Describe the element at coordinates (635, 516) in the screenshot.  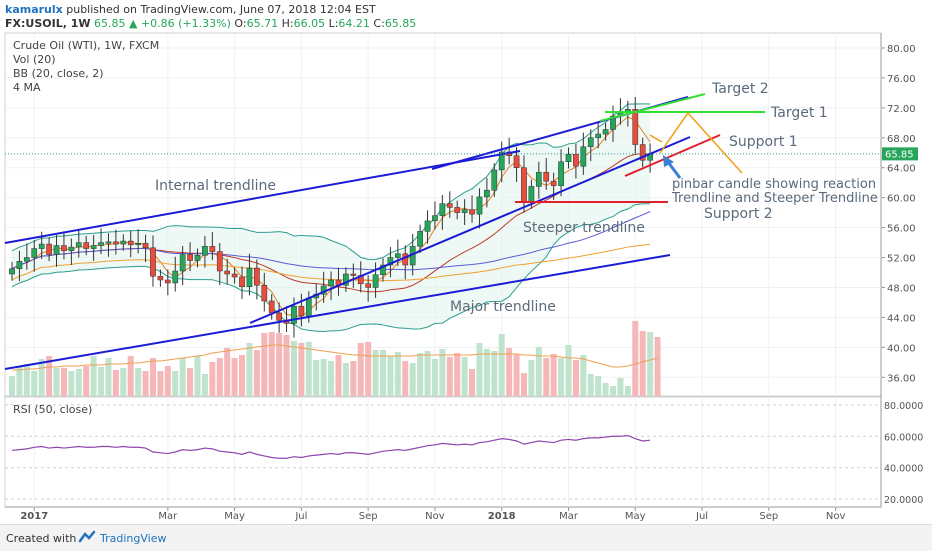
I see `time-tick-label: May` at that location.